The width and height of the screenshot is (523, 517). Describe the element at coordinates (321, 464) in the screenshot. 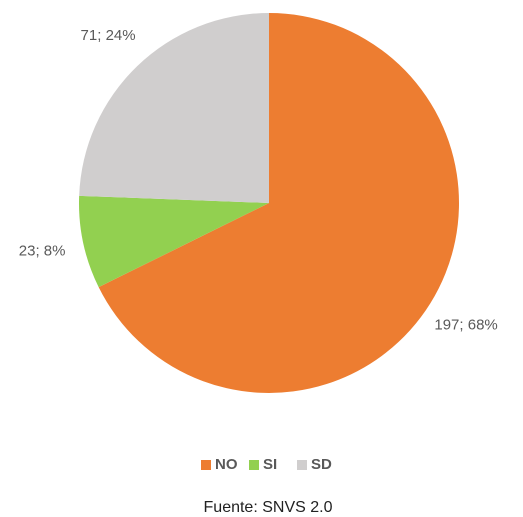

I see `legend-label: SD` at that location.